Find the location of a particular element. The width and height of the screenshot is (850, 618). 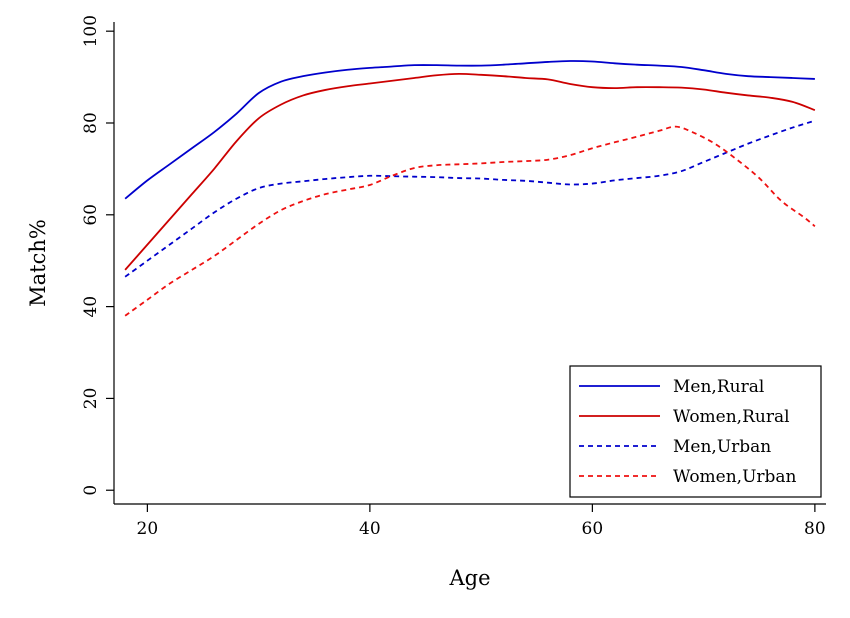

legend-label: Men,Rural is located at coordinates (718, 387).